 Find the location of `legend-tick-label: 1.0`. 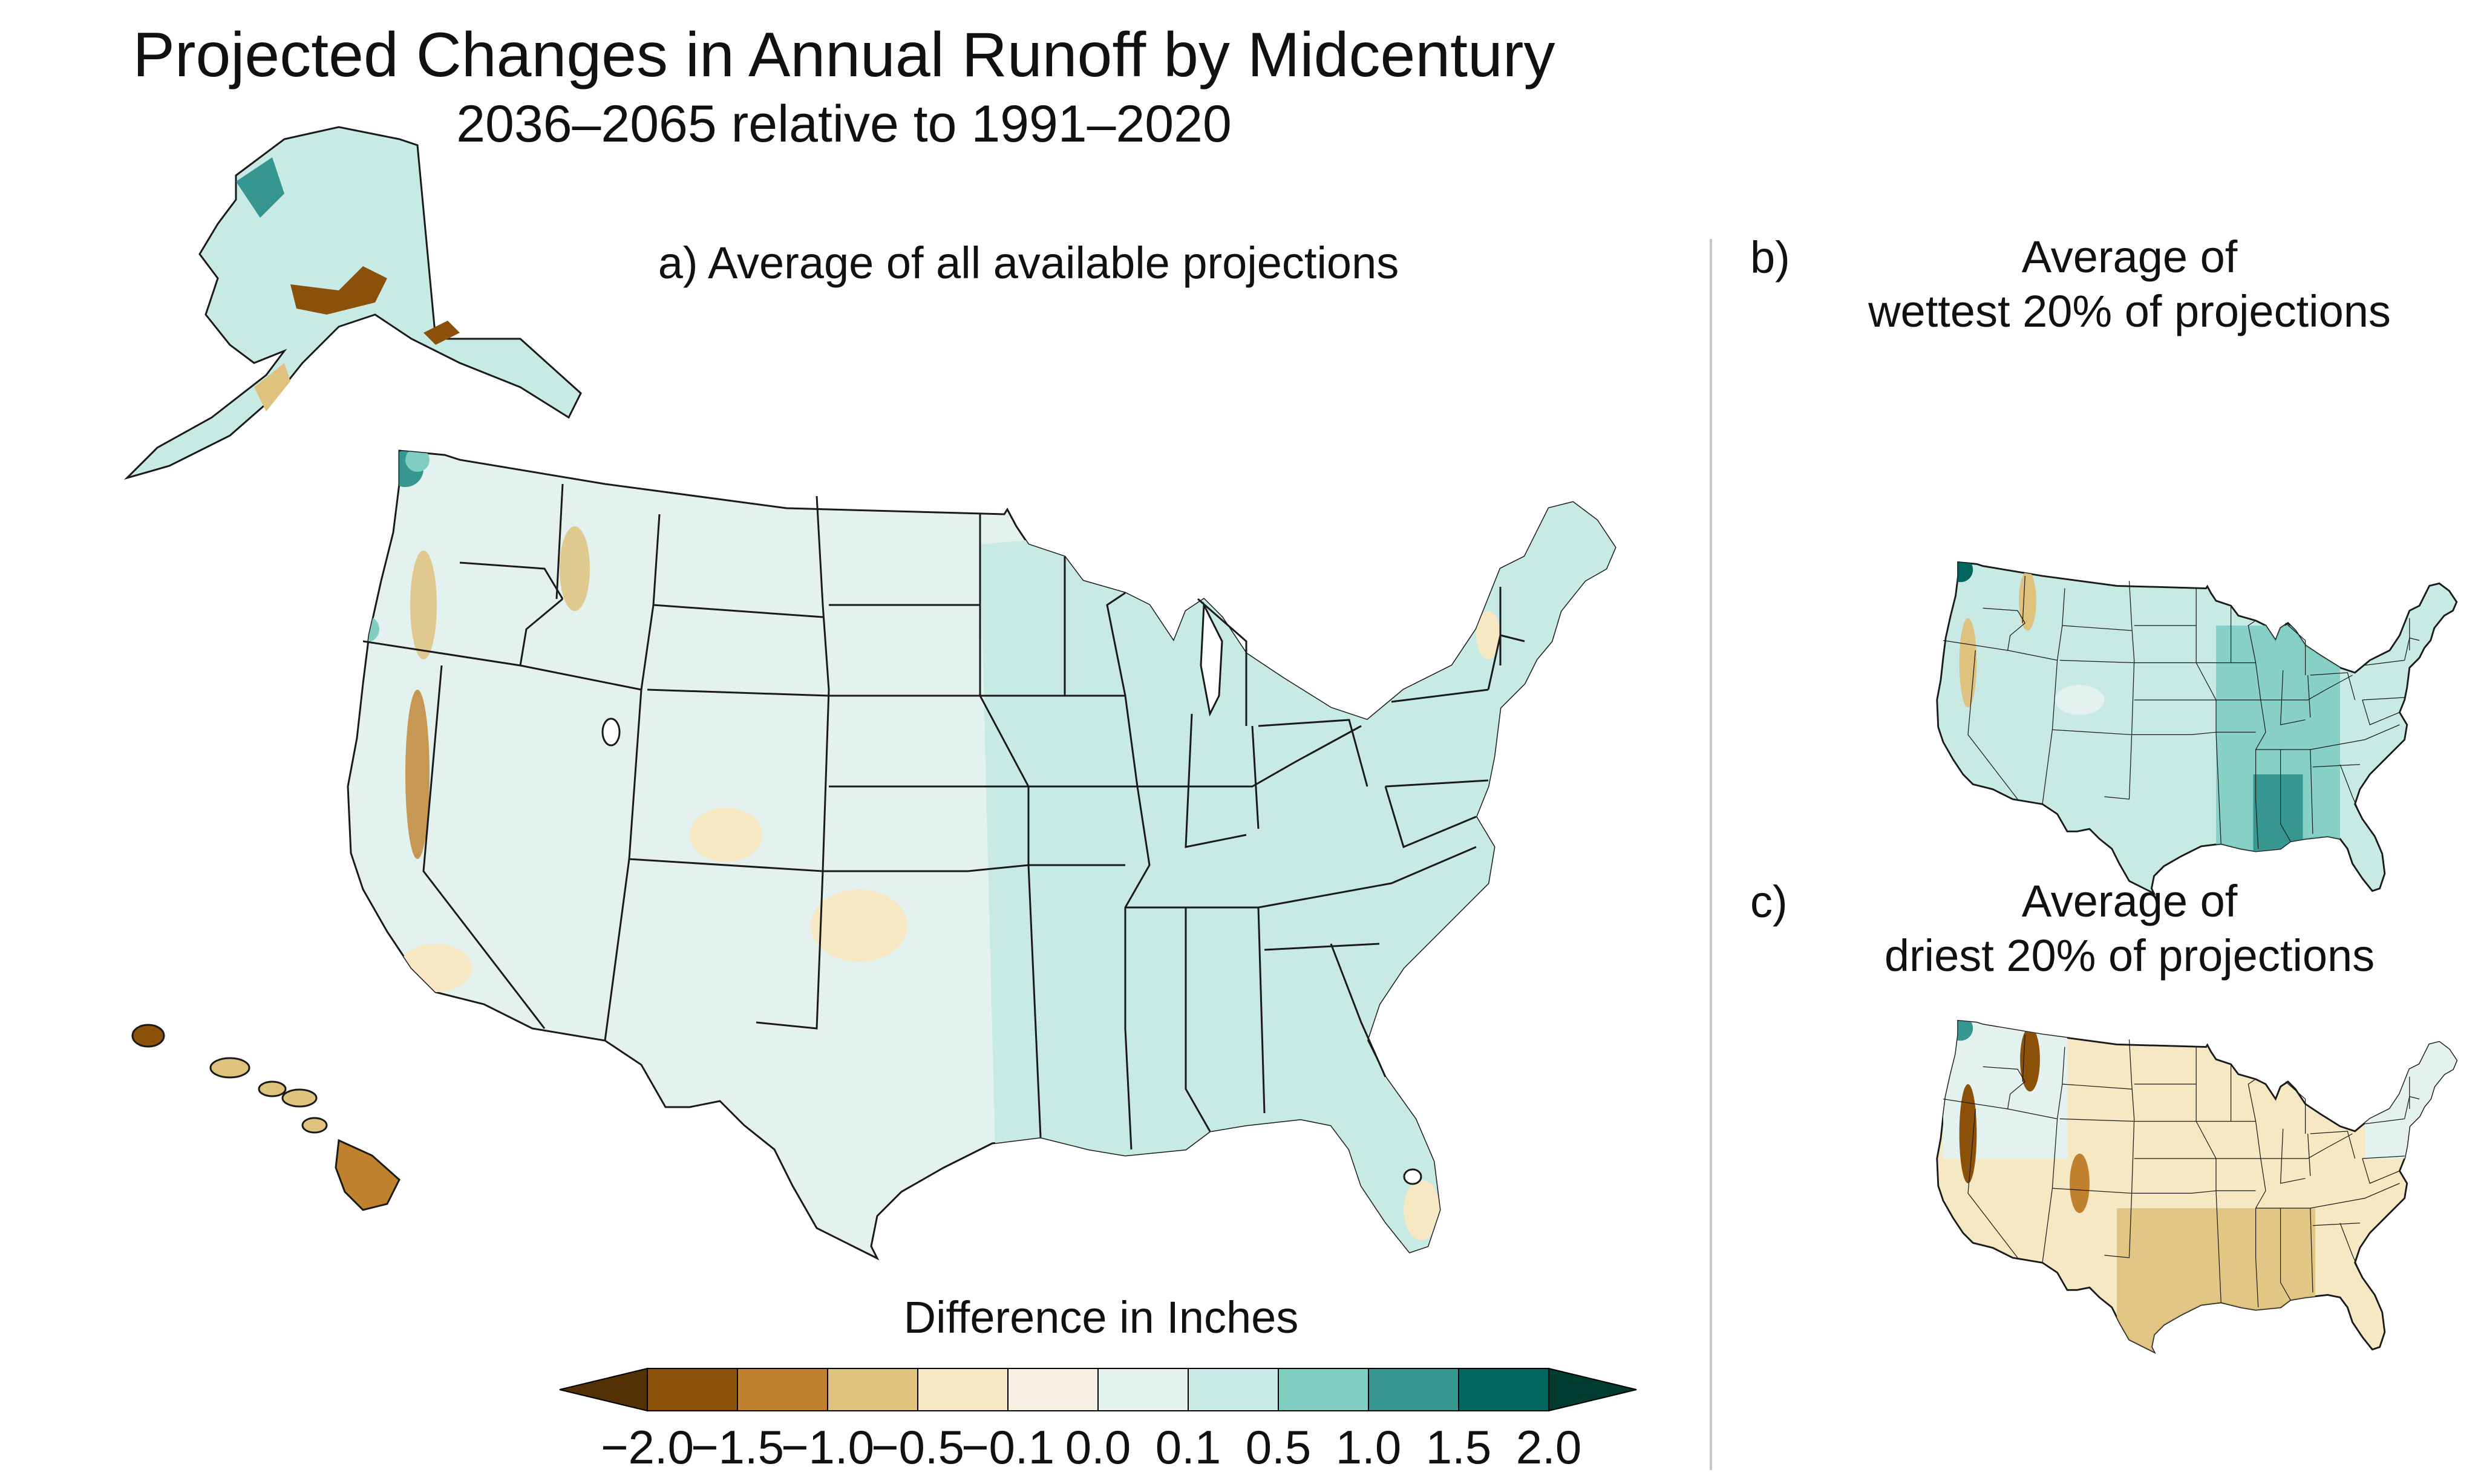

legend-tick-label: 1.0 is located at coordinates (1368, 1447).